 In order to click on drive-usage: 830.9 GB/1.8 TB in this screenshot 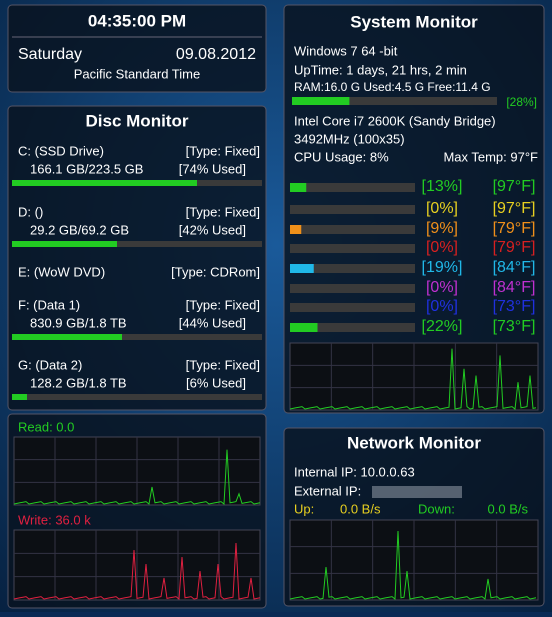, I will do `click(78, 322)`.